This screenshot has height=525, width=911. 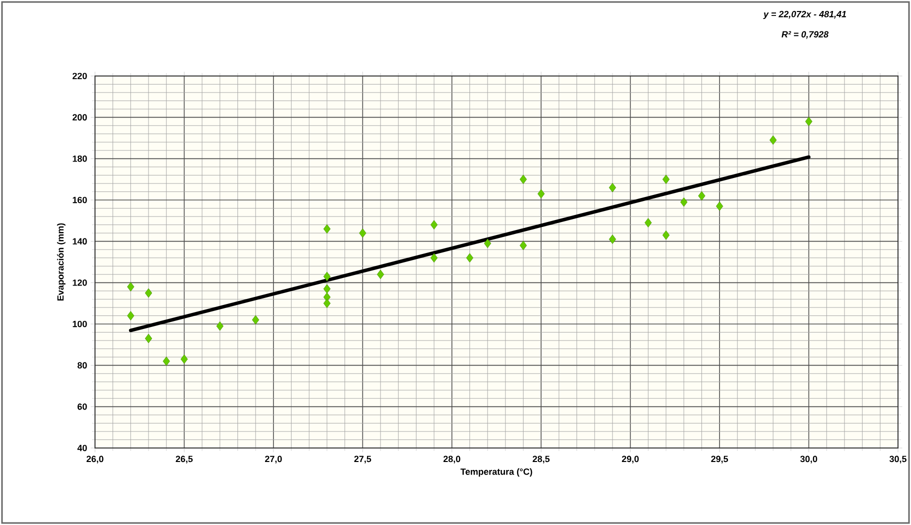 I want to click on y-tick-label: 100, so click(x=79, y=324).